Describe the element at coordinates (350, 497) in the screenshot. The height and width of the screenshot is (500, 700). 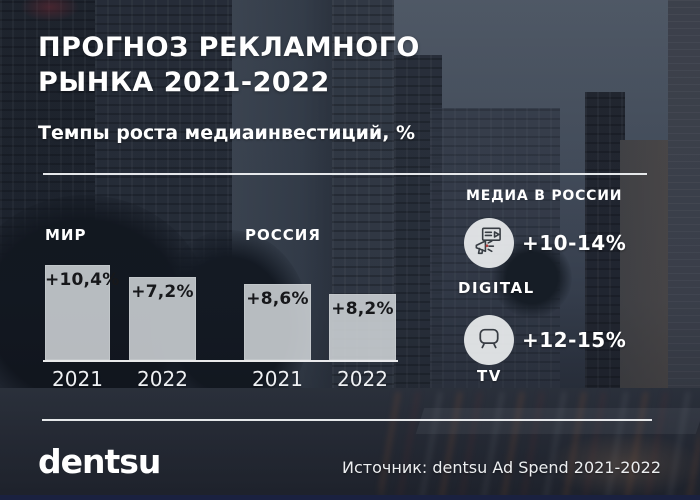
I see `bottom-accent-strip` at that location.